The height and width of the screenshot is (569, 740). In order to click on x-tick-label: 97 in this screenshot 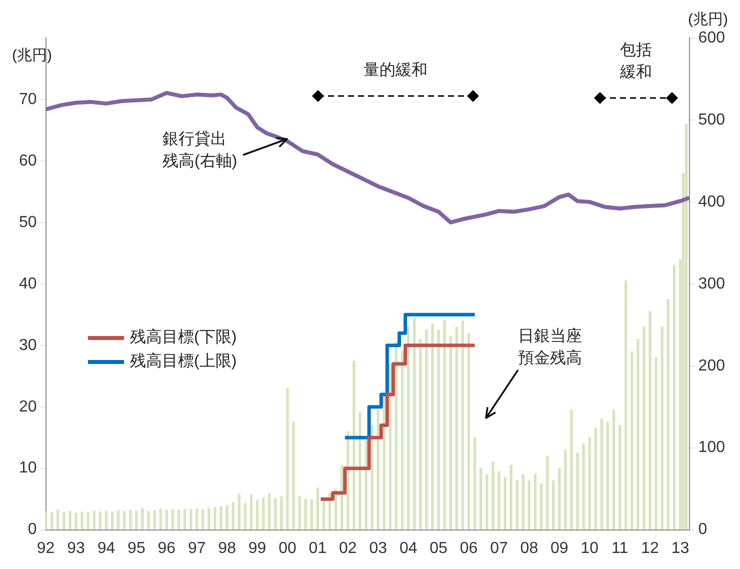, I will do `click(197, 548)`.